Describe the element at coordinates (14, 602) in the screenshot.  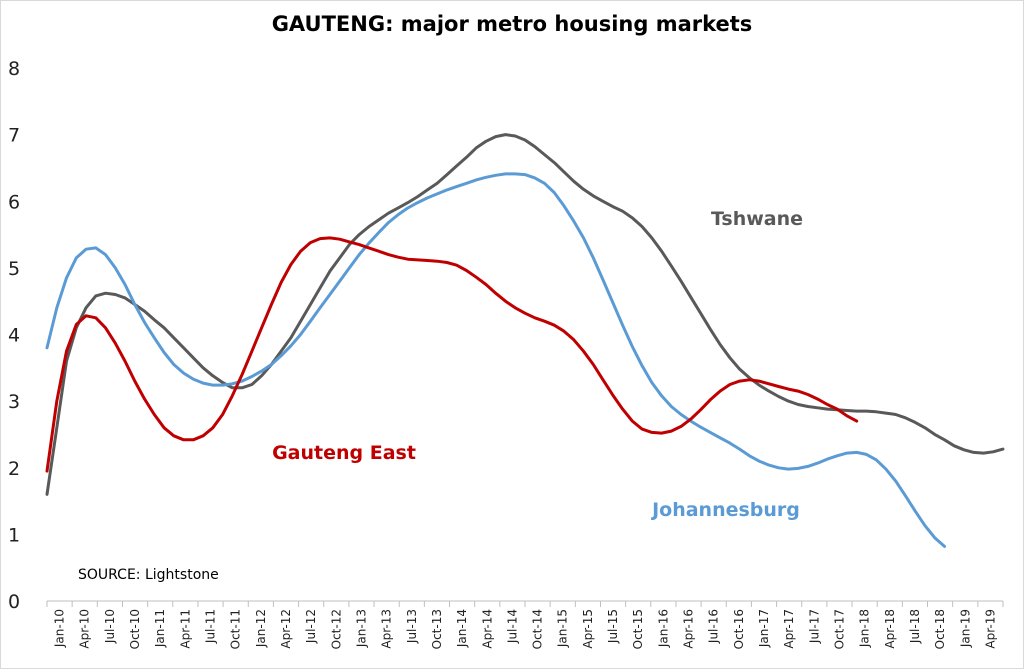
I see `y-tick-label: 0` at that location.